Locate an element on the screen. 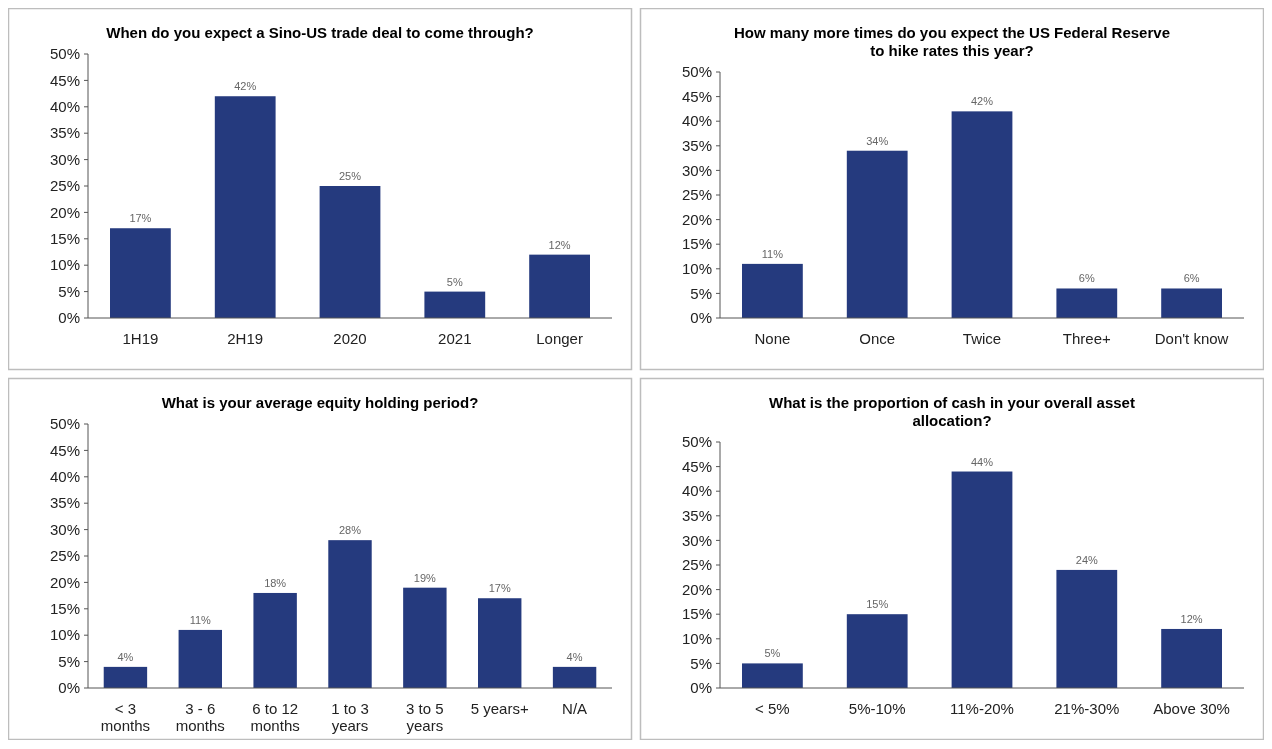  data-label: 34% is located at coordinates (877, 140).